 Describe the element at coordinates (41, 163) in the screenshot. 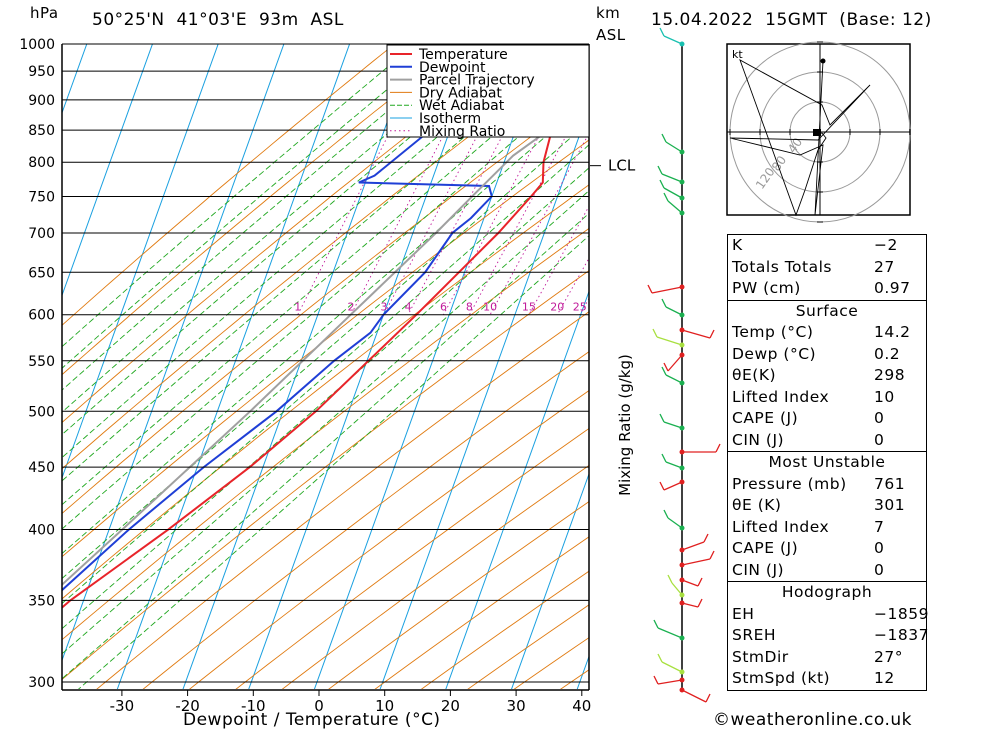

I see `pressure-tick-label: 800` at that location.